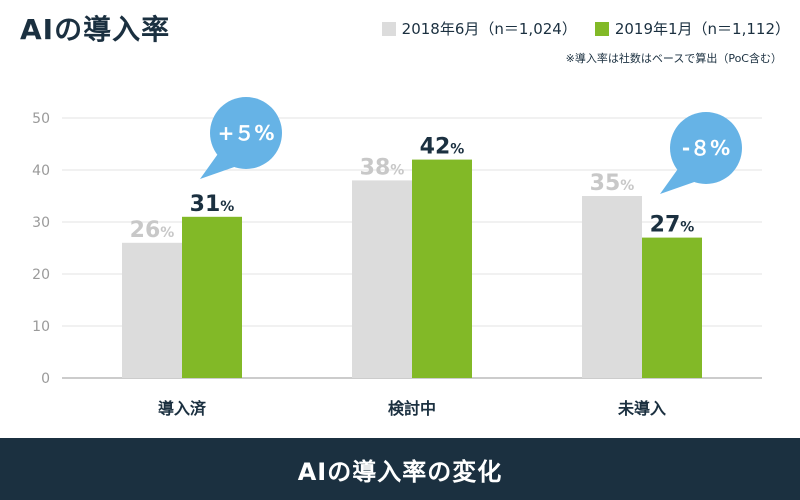 The width and height of the screenshot is (800, 500). I want to click on y-tick-label: 0, so click(45, 379).